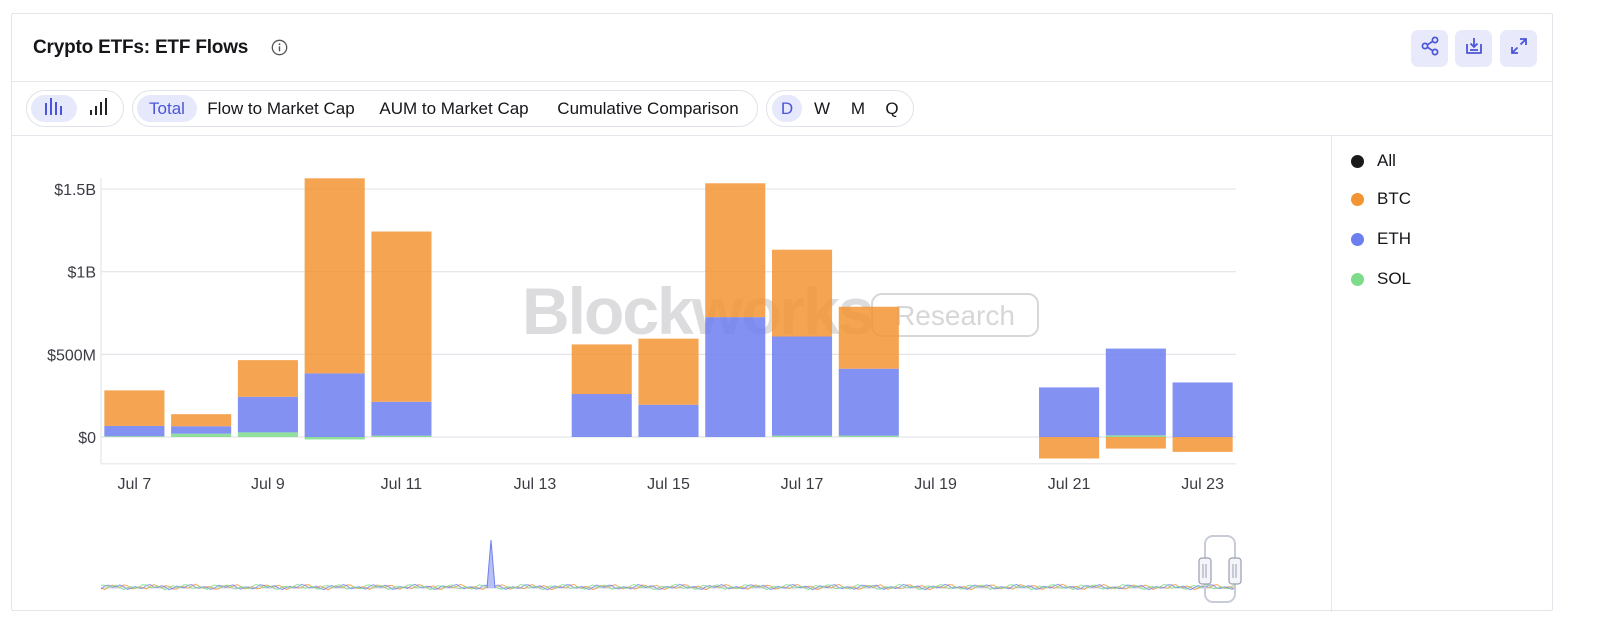  Describe the element at coordinates (648, 108) in the screenshot. I see `tab-cumulative-comparison: Cumulative Comparison` at that location.